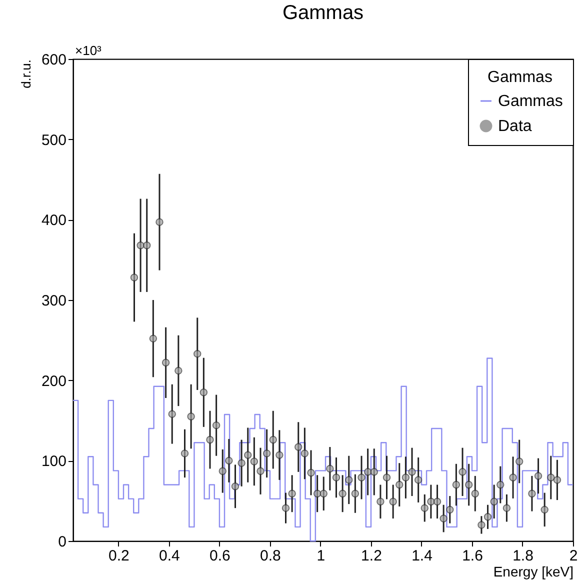 This screenshot has height=583, width=578. What do you see at coordinates (323, 13) in the screenshot?
I see `chart-title: Gammas` at bounding box center [323, 13].